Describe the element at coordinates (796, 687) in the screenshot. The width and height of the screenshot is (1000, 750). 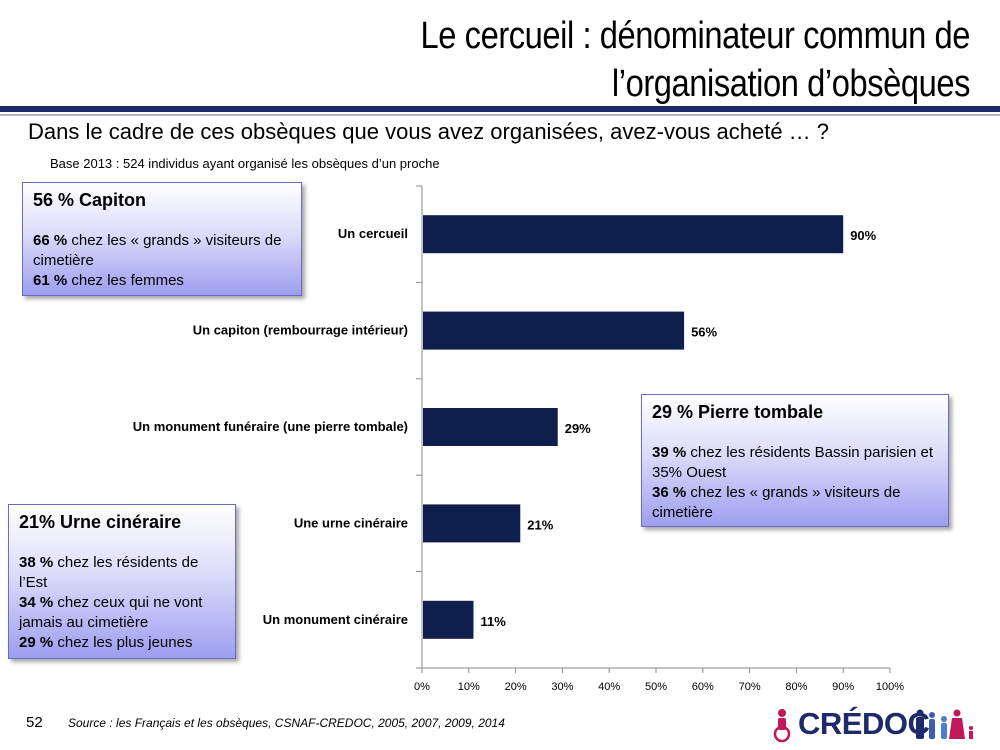
I see `x-tick-label: 80%` at that location.